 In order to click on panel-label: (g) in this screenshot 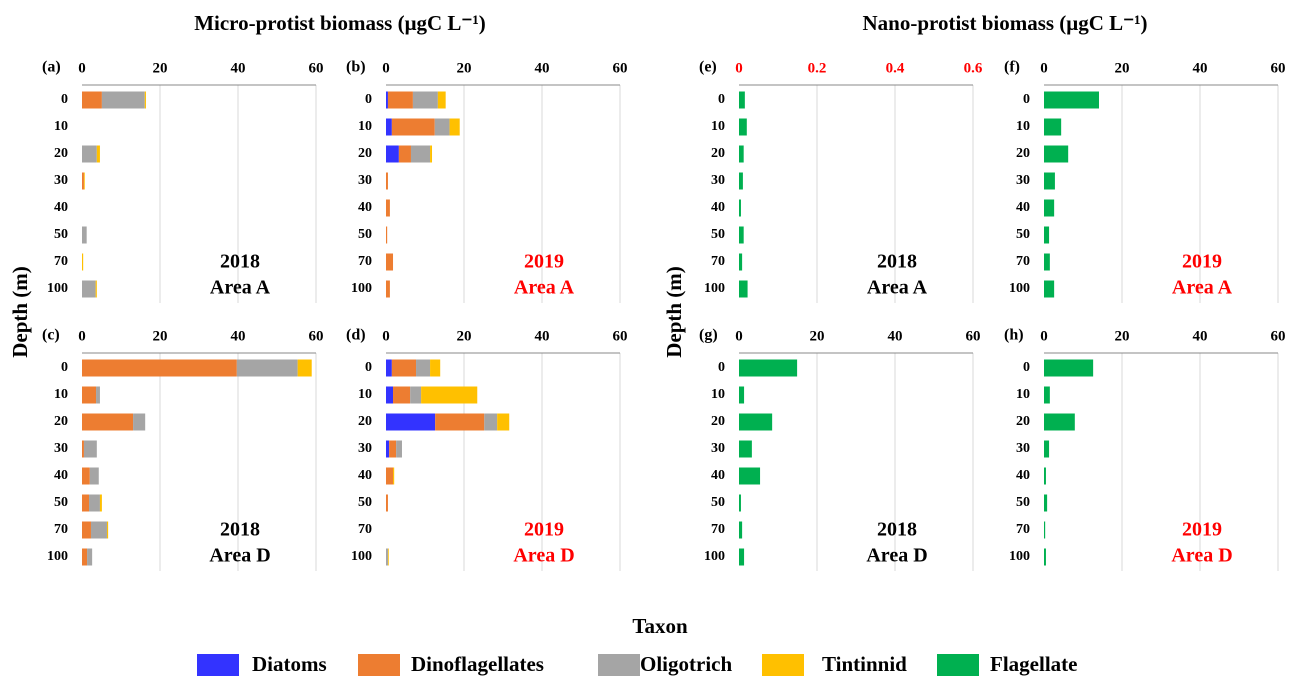, I will do `click(708, 335)`.